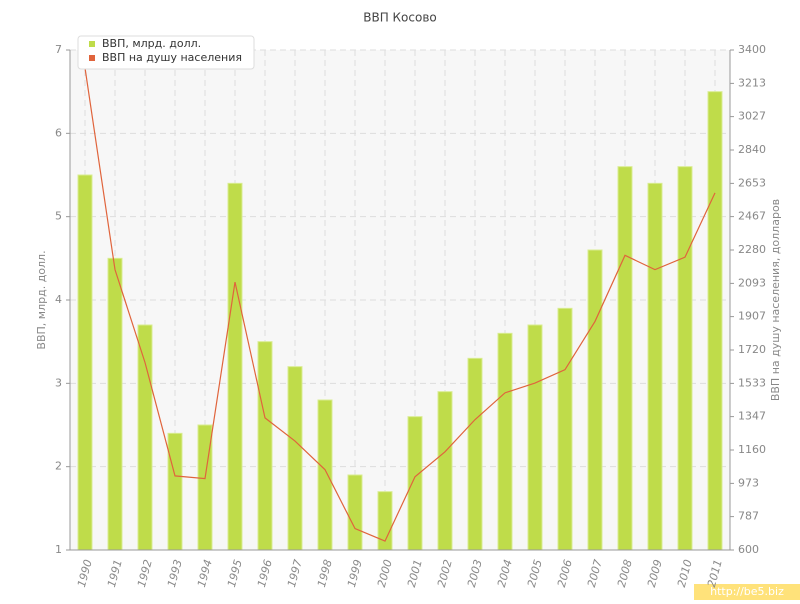 This screenshot has width=800, height=604. I want to click on chart-title: ВВП Косово, so click(400, 18).